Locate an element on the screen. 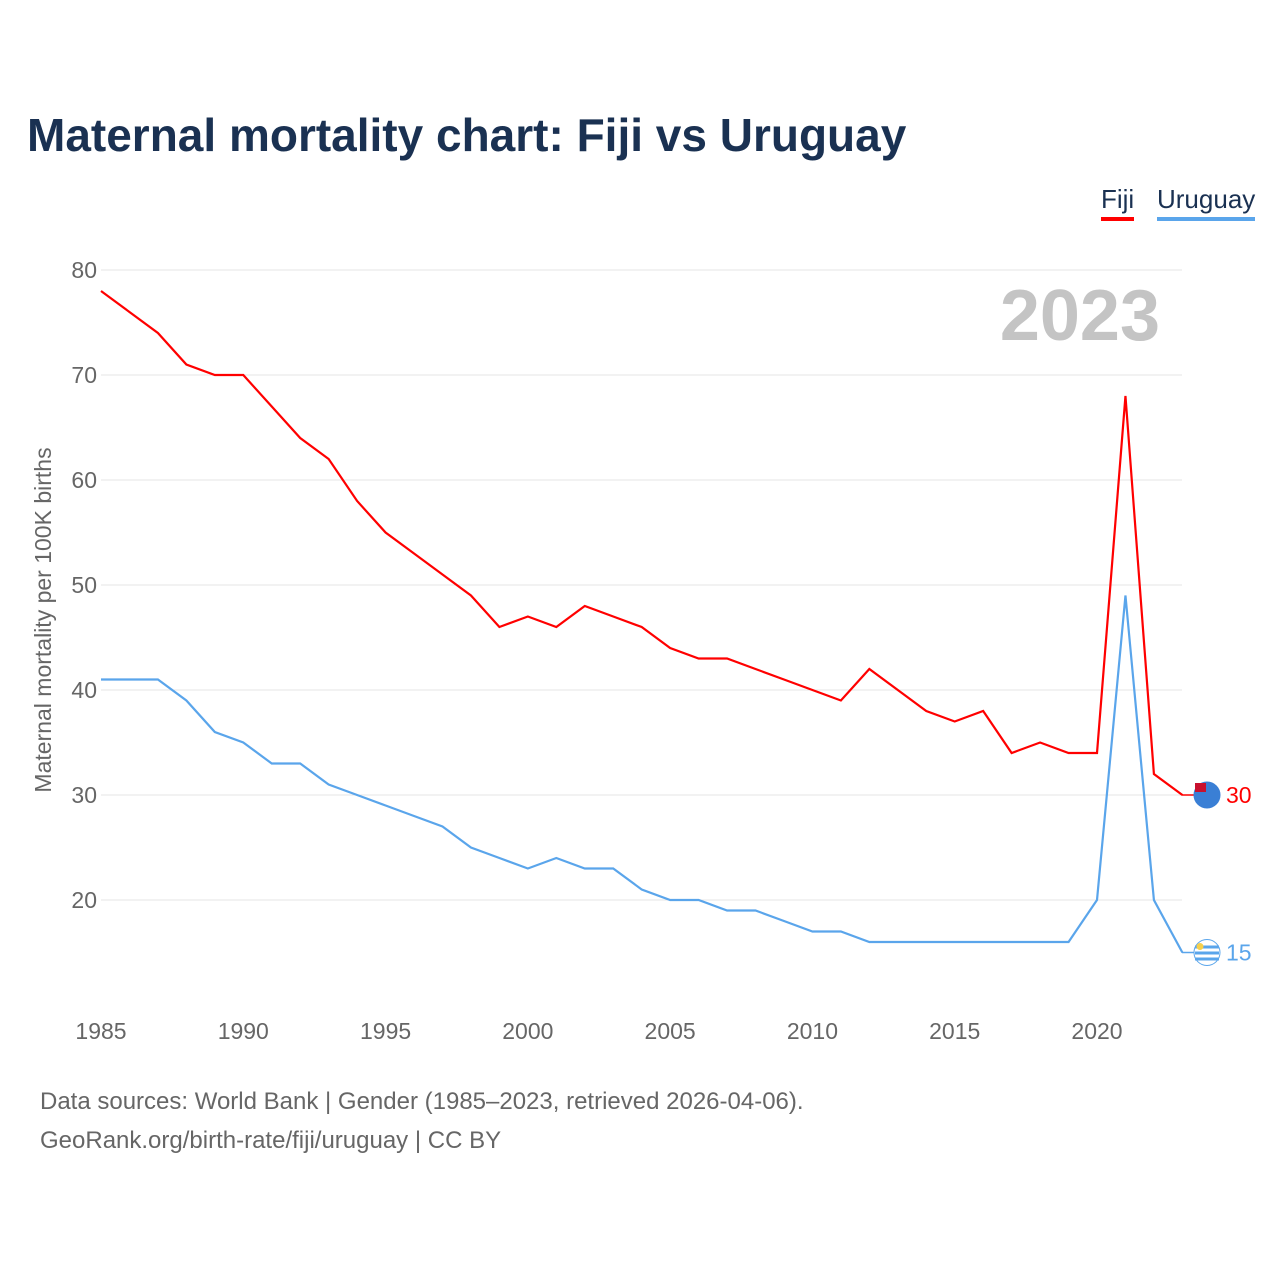 The image size is (1280, 1280). flag-sun is located at coordinates (1200, 946).